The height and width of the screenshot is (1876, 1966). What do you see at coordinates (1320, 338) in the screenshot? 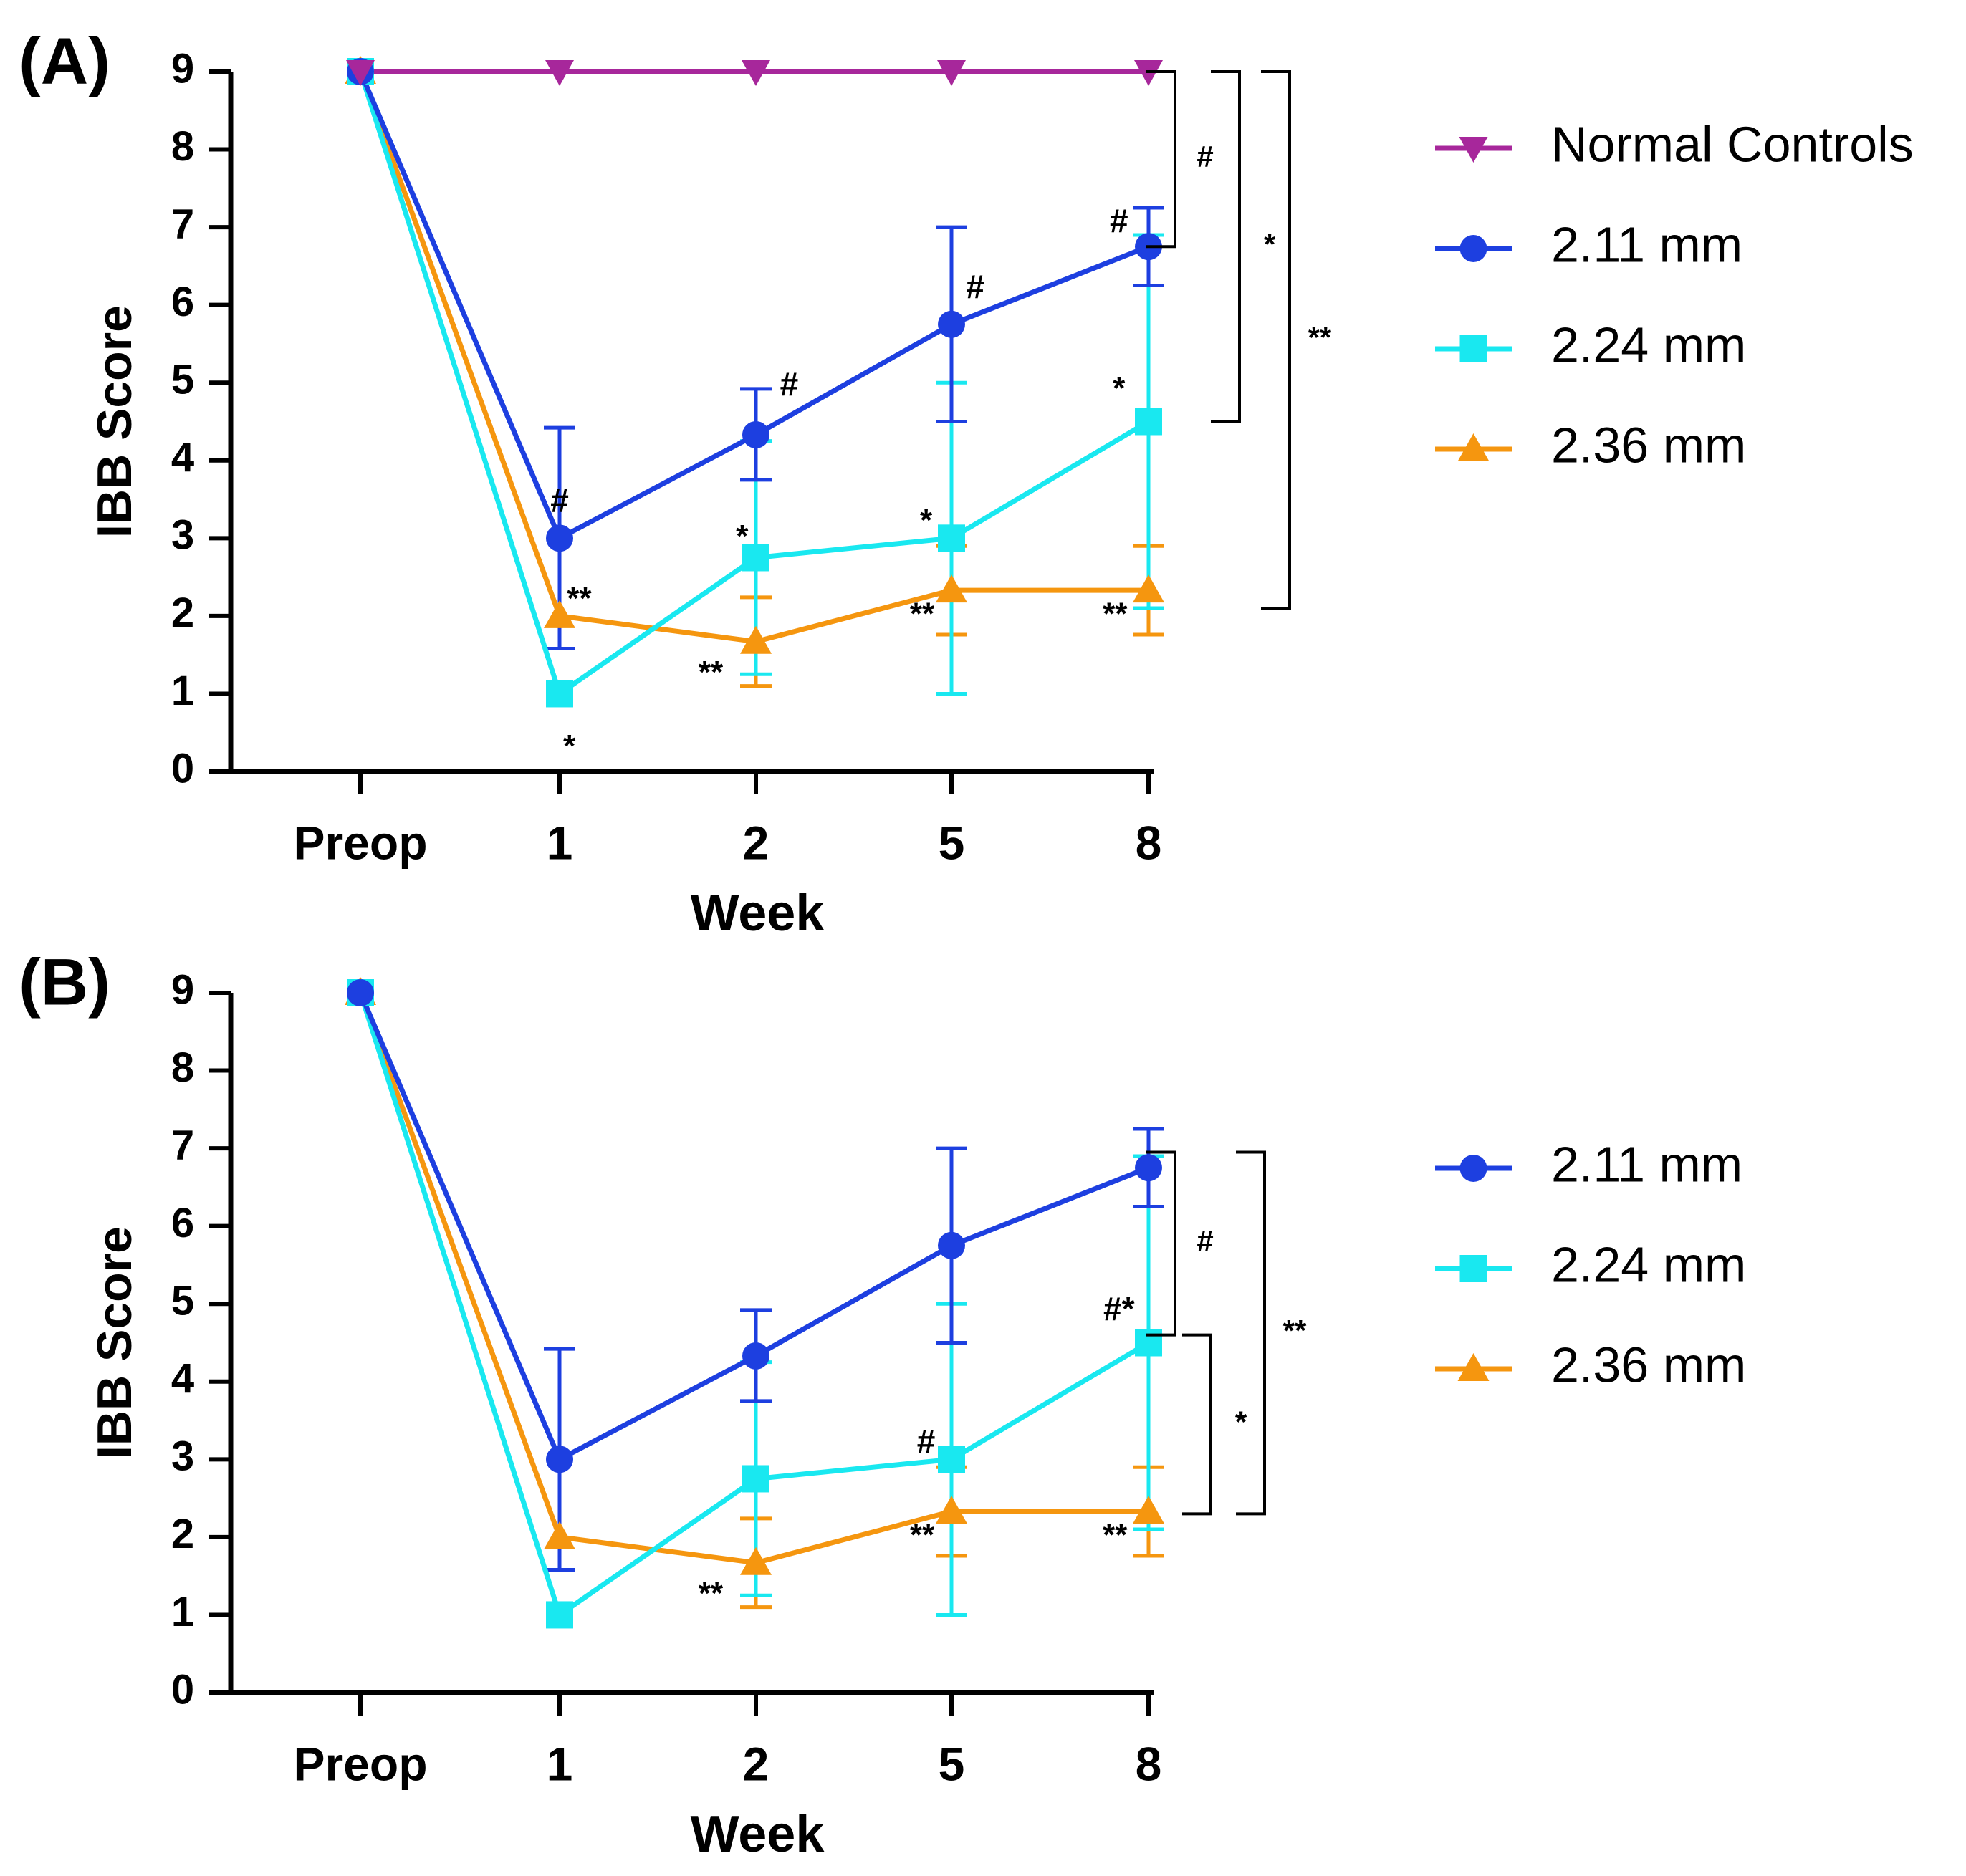
I see `bracket-label: **` at bounding box center [1320, 338].